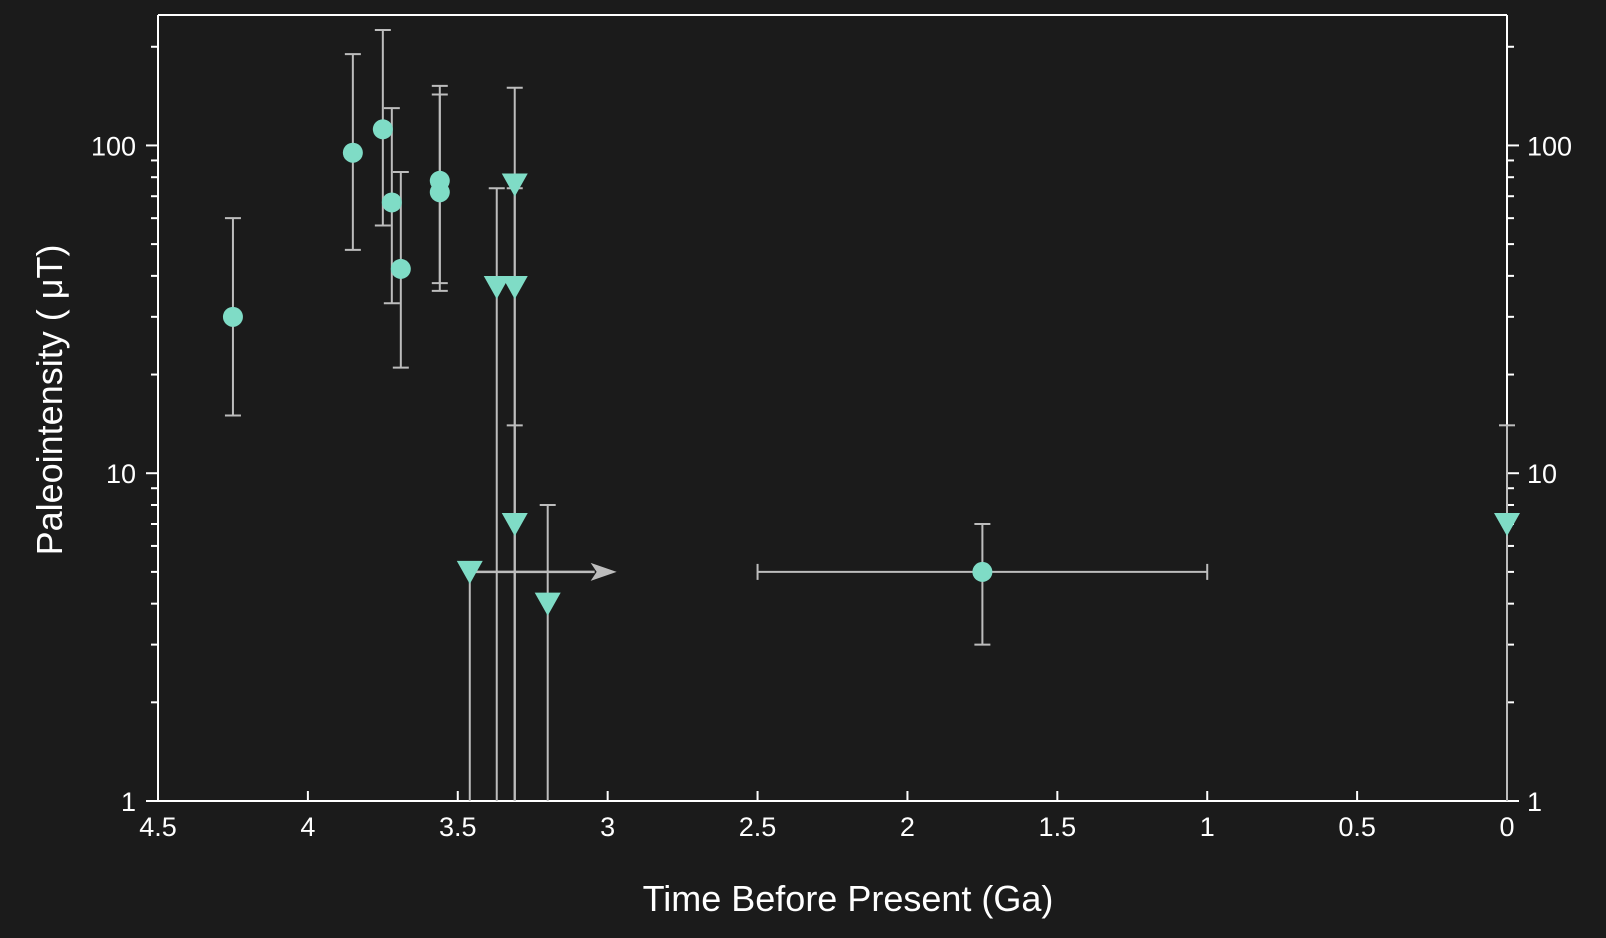 The height and width of the screenshot is (938, 1606). Describe the element at coordinates (1357, 827) in the screenshot. I see `x-tick-label: 0.5` at that location.